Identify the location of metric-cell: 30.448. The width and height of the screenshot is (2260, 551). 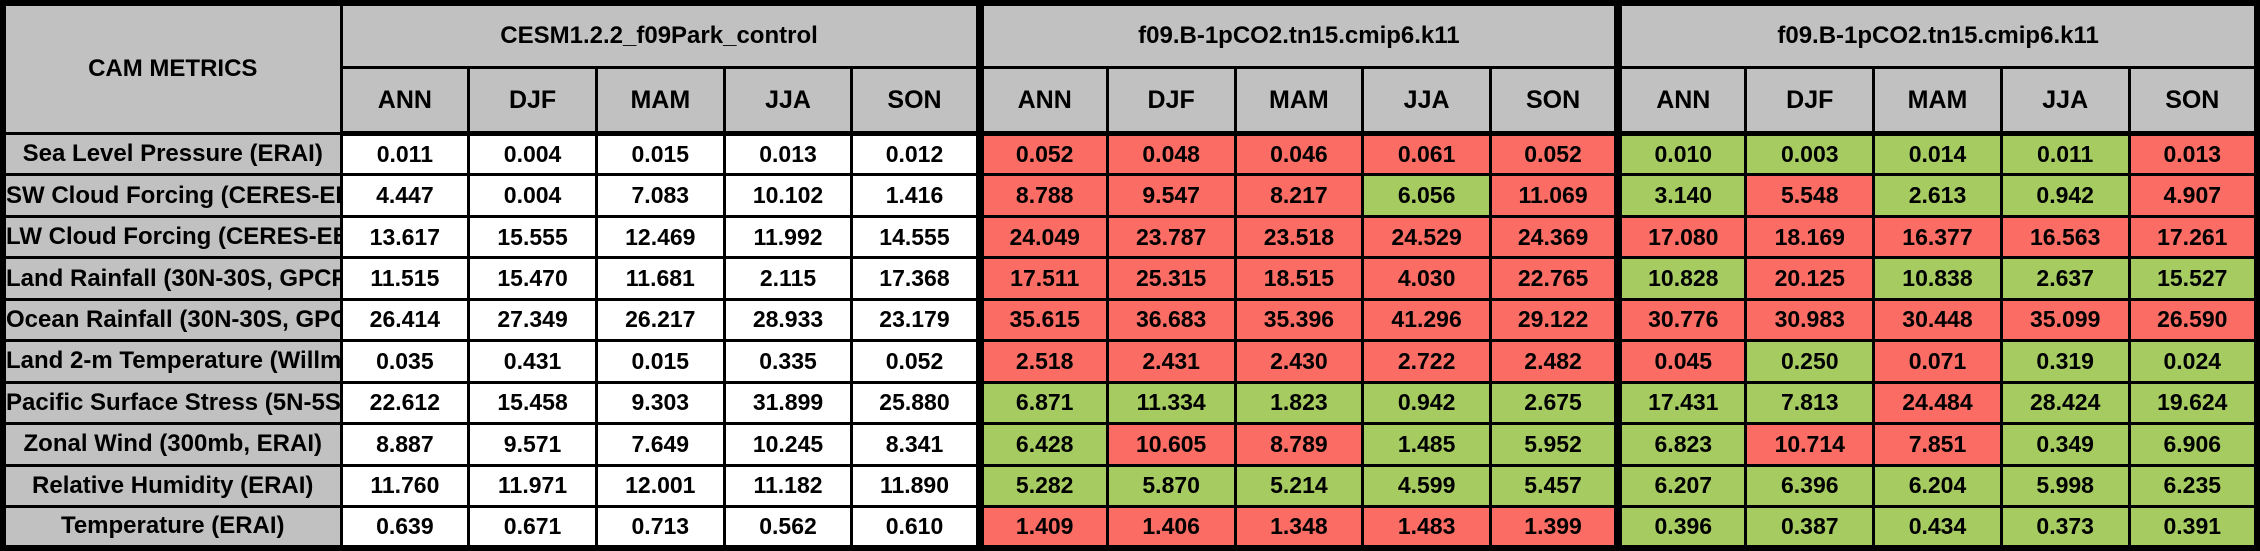
(1937, 320).